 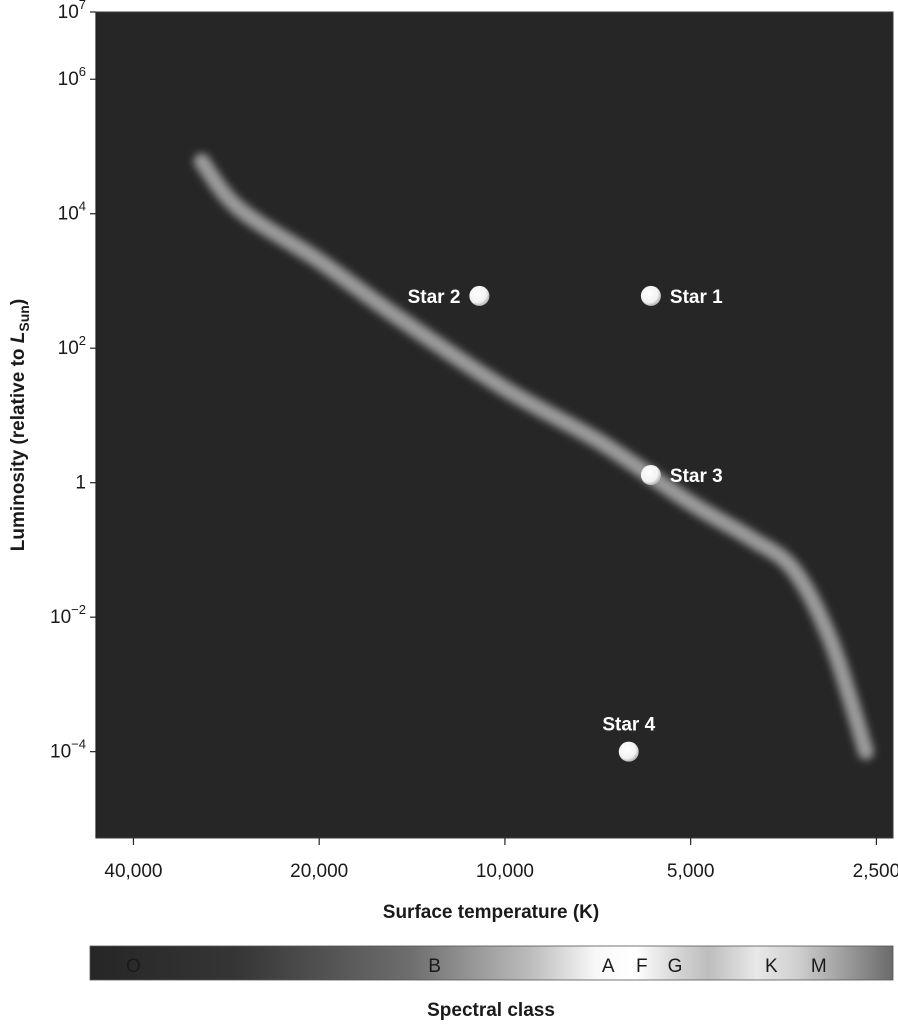 I want to click on star-3-marker, so click(x=650, y=475).